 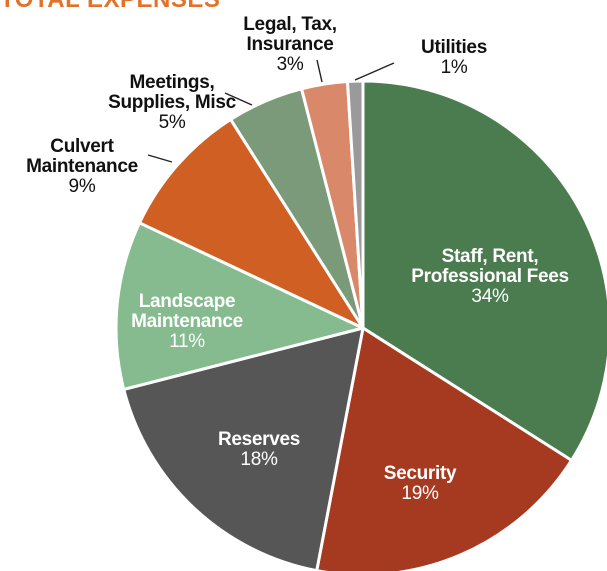 I want to click on slice-value-label: 34%, so click(x=490, y=296).